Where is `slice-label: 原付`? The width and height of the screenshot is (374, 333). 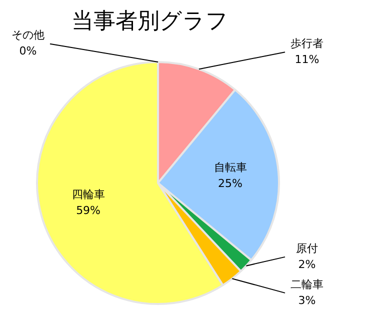 slice-label: 原付 is located at coordinates (307, 248).